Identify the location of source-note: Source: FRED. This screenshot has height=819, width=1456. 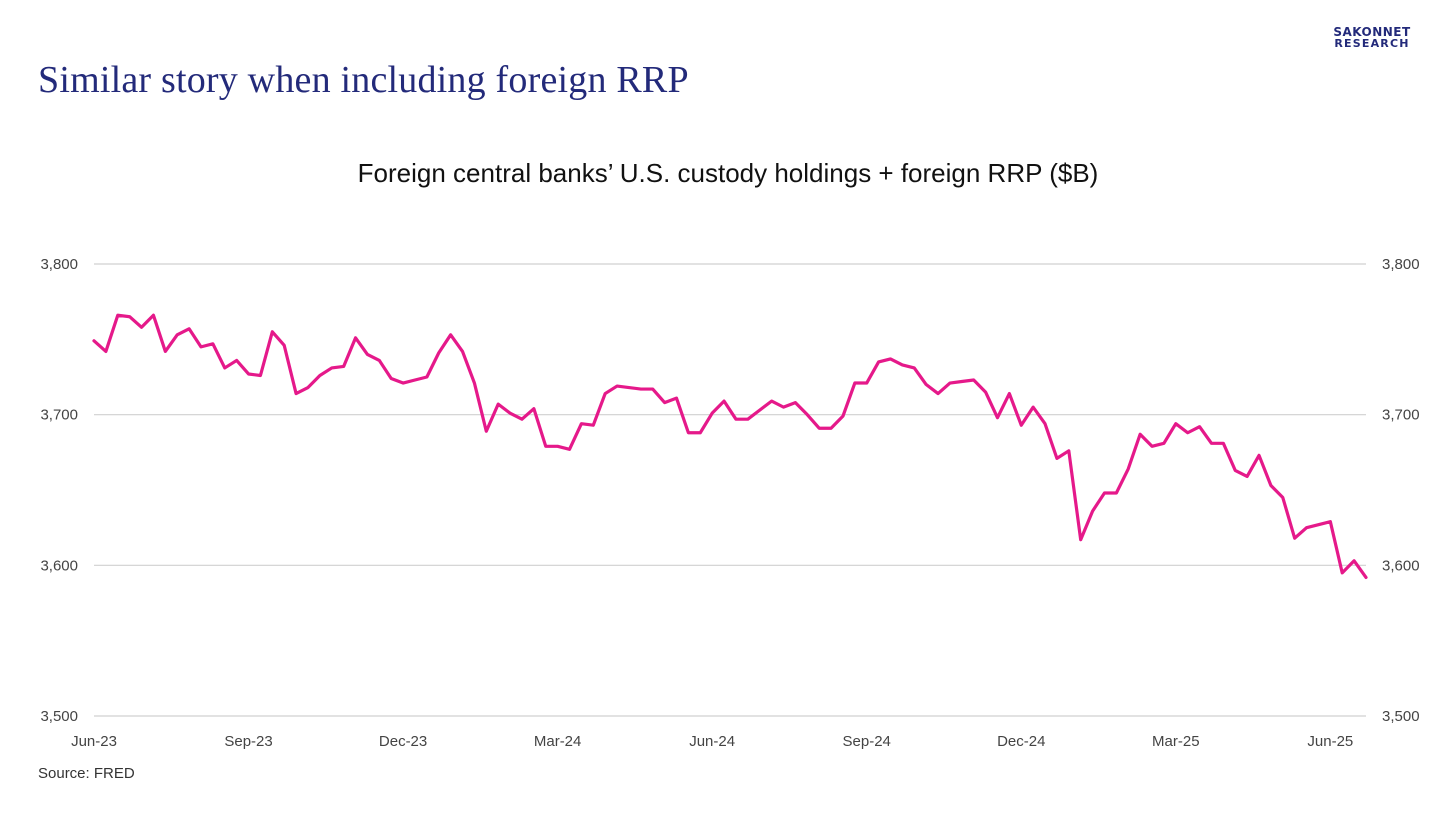
(86, 773).